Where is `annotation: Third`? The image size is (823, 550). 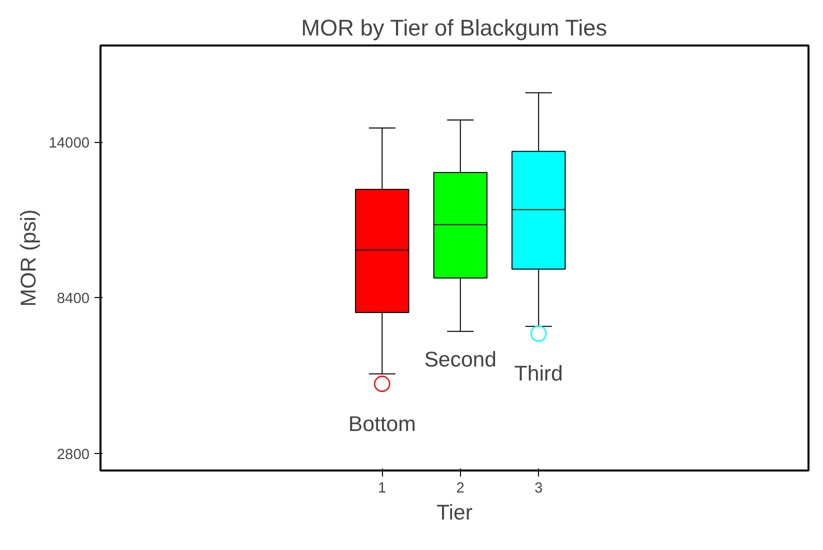
annotation: Third is located at coordinates (538, 374).